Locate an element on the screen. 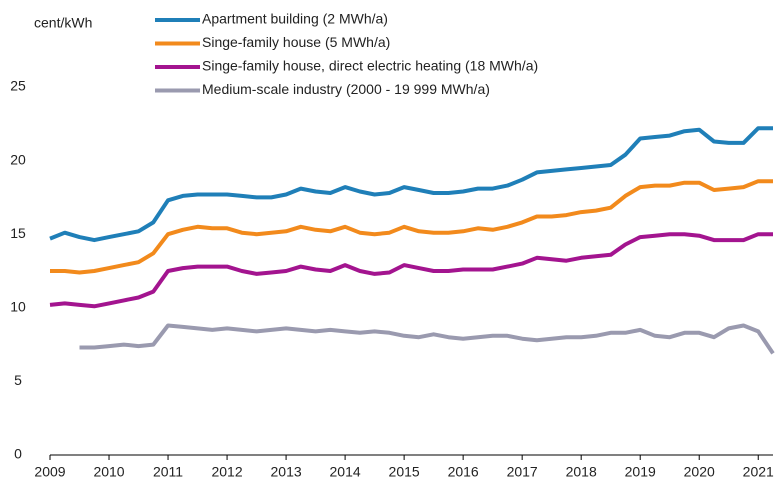  legend-label: Apartment building (2 MWh/a) is located at coordinates (295, 19).